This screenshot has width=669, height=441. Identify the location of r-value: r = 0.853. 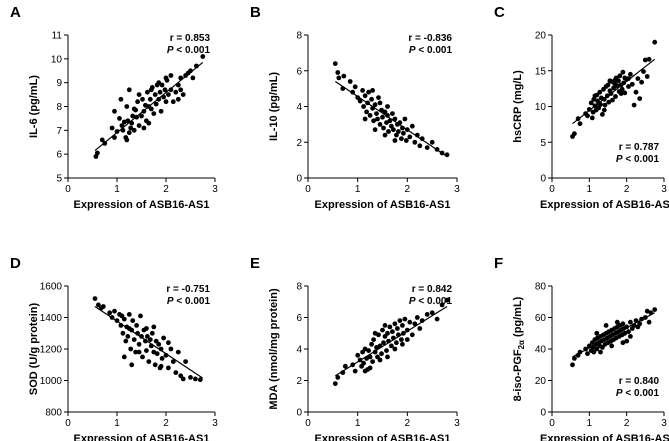
(190, 38).